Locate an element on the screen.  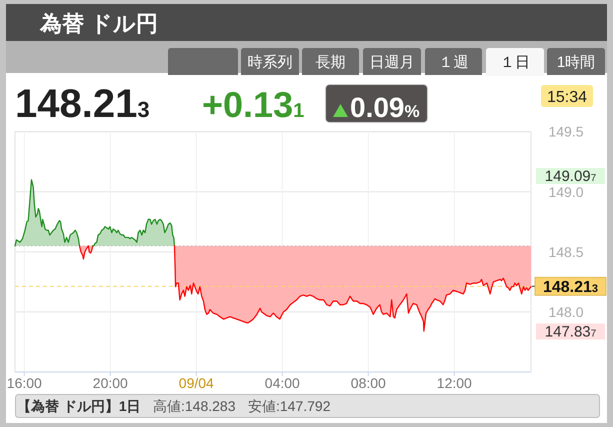
text: 148.213 is located at coordinates (82, 104).